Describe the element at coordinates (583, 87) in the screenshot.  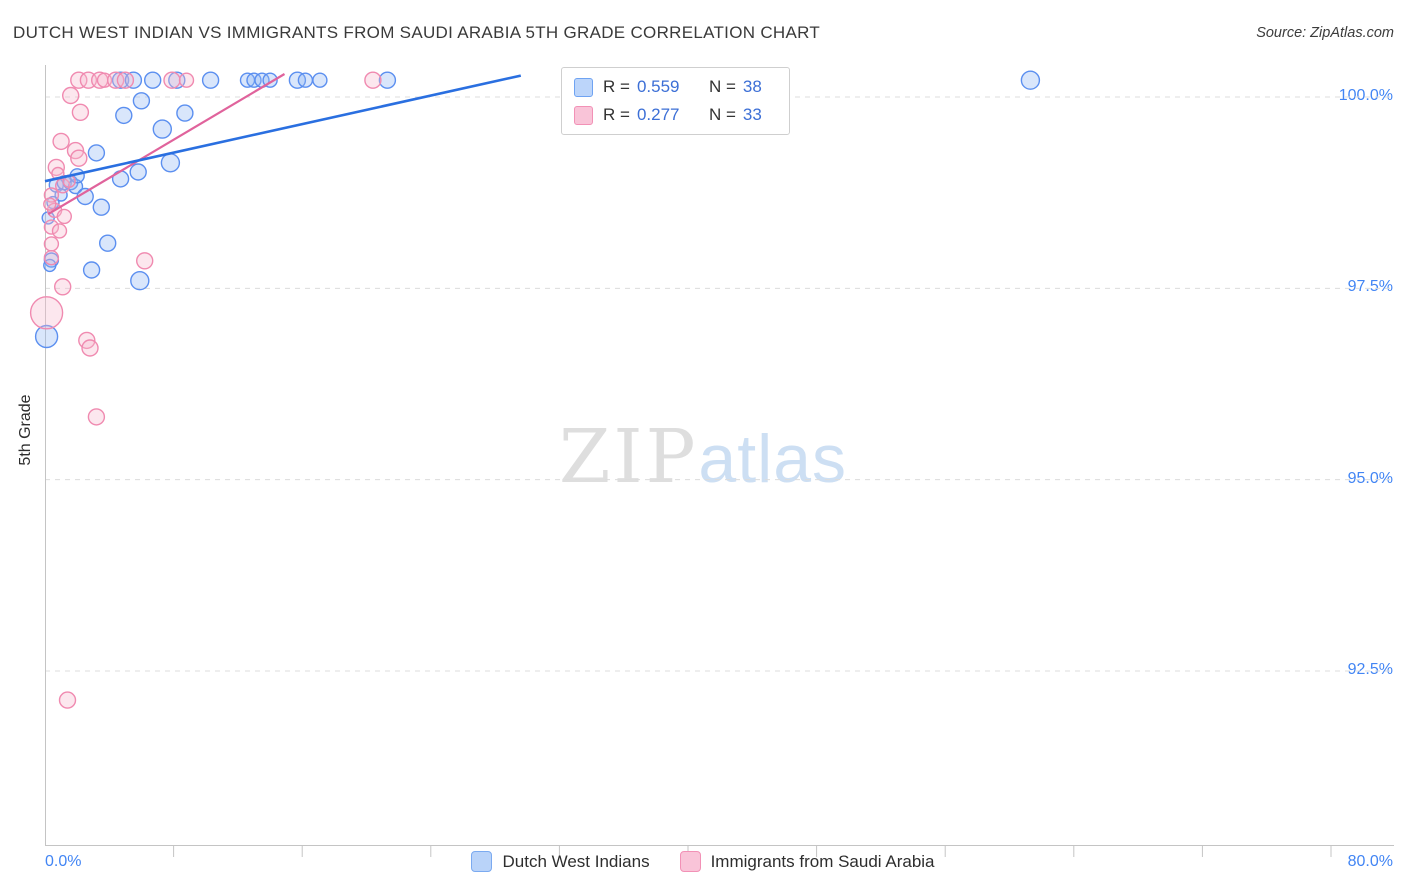
I see `legend-swatch-blue` at that location.